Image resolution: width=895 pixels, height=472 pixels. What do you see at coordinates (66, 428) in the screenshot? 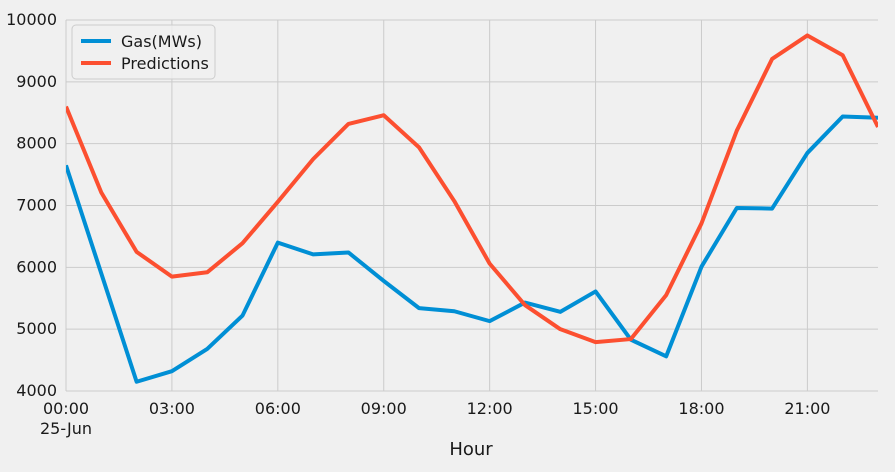
I see `x-tick-sublabel: 25-Jun` at bounding box center [66, 428].